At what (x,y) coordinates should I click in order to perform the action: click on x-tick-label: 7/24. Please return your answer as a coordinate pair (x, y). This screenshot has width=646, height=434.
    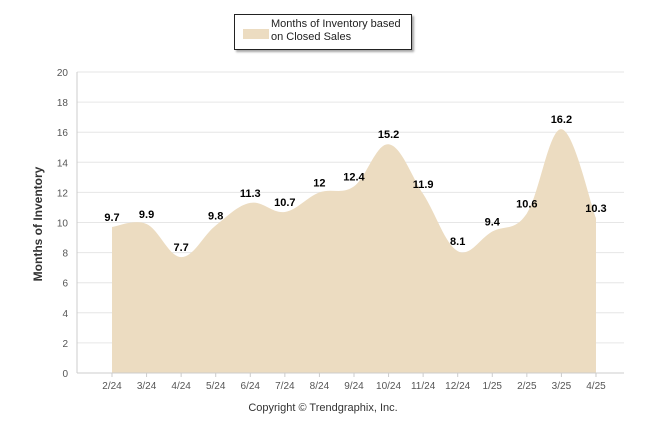
    Looking at the image, I should click on (285, 386).